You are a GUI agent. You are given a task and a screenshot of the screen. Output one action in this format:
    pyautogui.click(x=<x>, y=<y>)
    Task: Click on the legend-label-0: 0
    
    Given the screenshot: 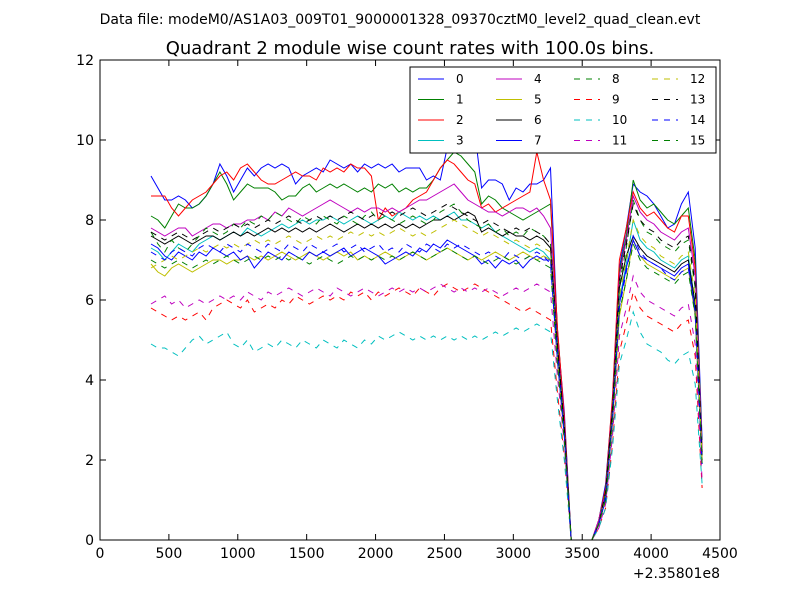 What is the action you would take?
    pyautogui.click(x=460, y=79)
    